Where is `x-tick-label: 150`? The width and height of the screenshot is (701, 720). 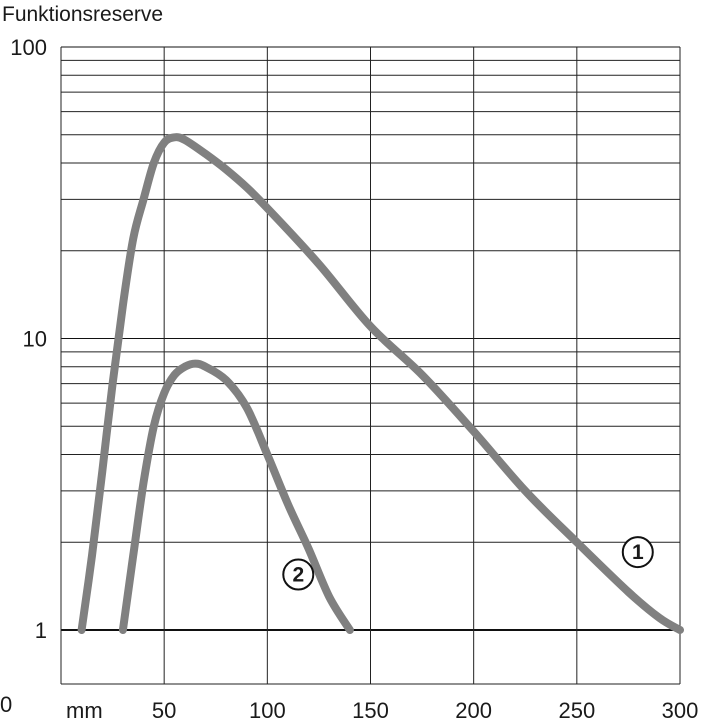 x-tick-label: 150 is located at coordinates (370, 709).